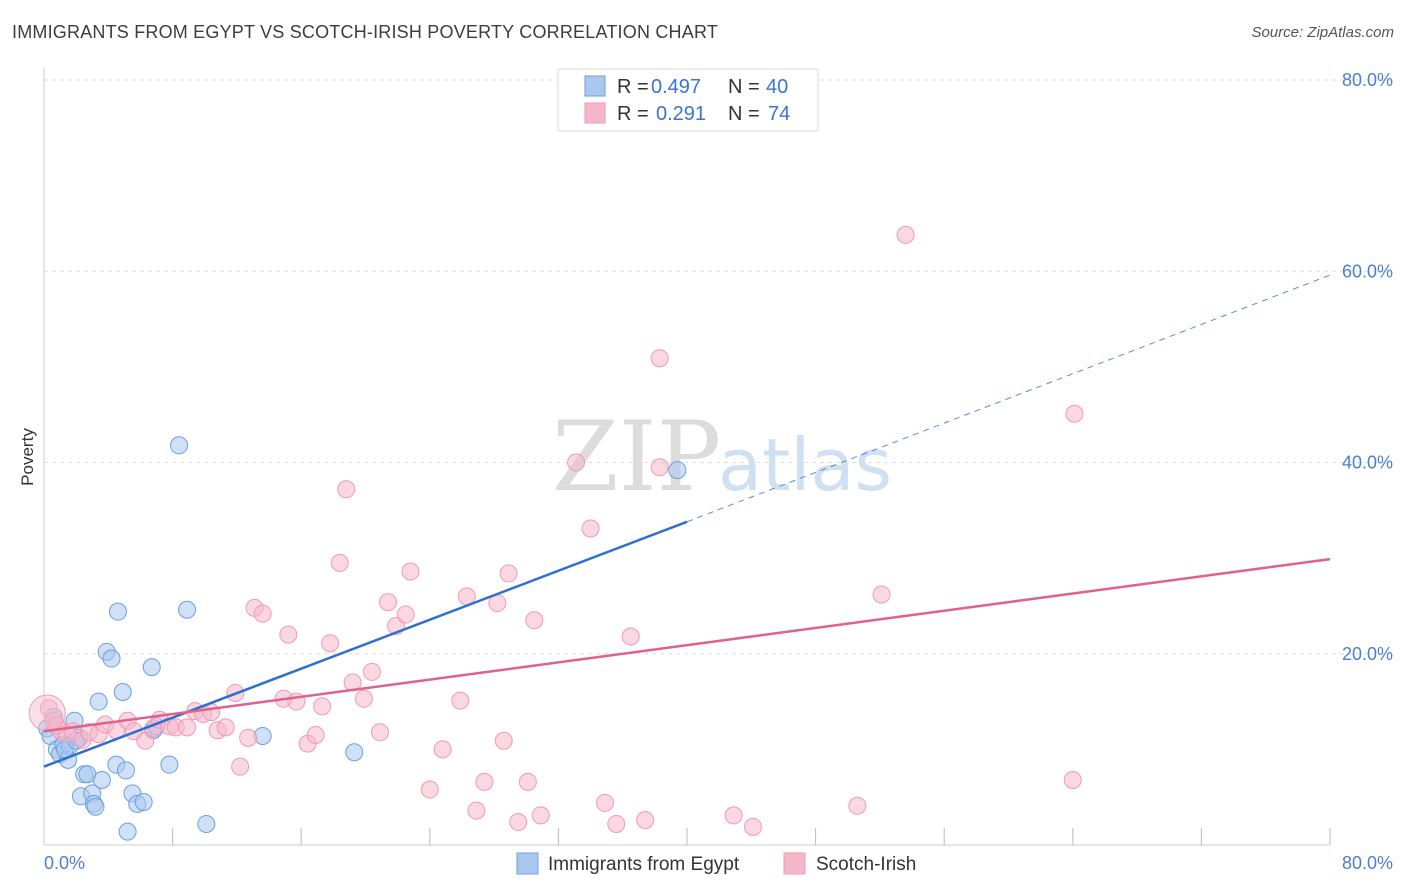 Image resolution: width=1406 pixels, height=892 pixels. What do you see at coordinates (779, 114) in the screenshot?
I see `legend-n-value-scotch-irish: 74` at bounding box center [779, 114].